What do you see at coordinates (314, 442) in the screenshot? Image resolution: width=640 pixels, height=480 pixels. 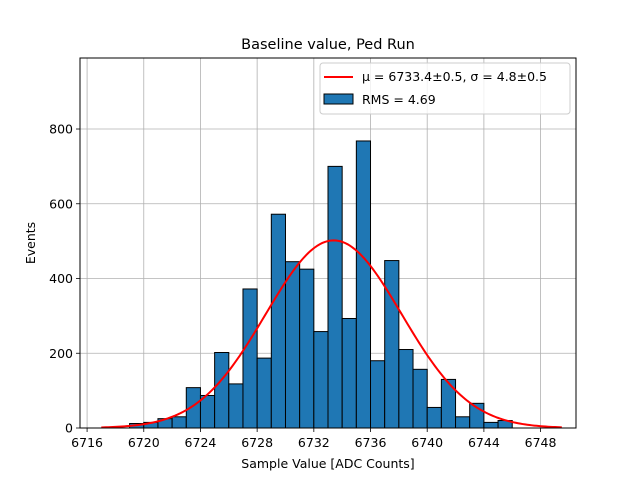 I see `x-tick-label: 6732` at bounding box center [314, 442].